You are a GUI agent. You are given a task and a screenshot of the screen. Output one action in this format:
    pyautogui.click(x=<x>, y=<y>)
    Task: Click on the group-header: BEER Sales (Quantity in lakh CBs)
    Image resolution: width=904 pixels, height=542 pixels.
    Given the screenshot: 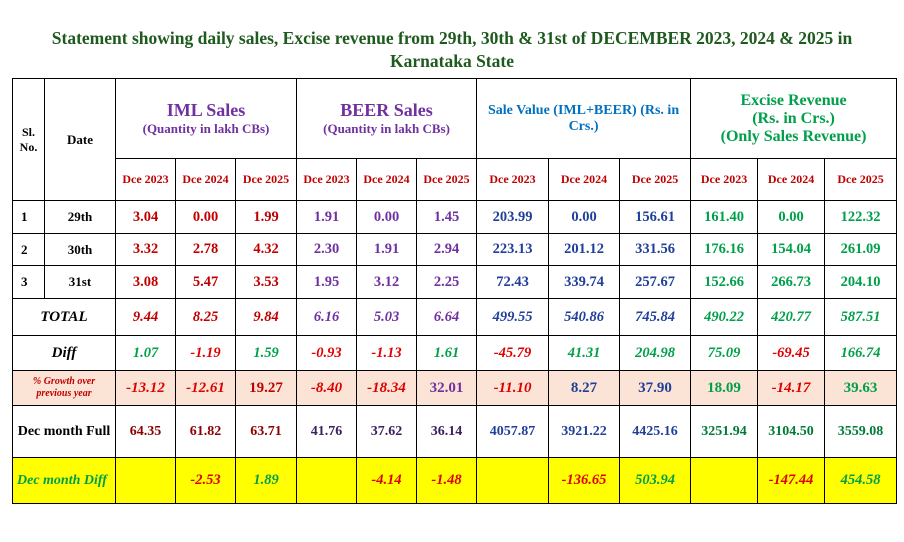 What is the action you would take?
    pyautogui.click(x=387, y=118)
    